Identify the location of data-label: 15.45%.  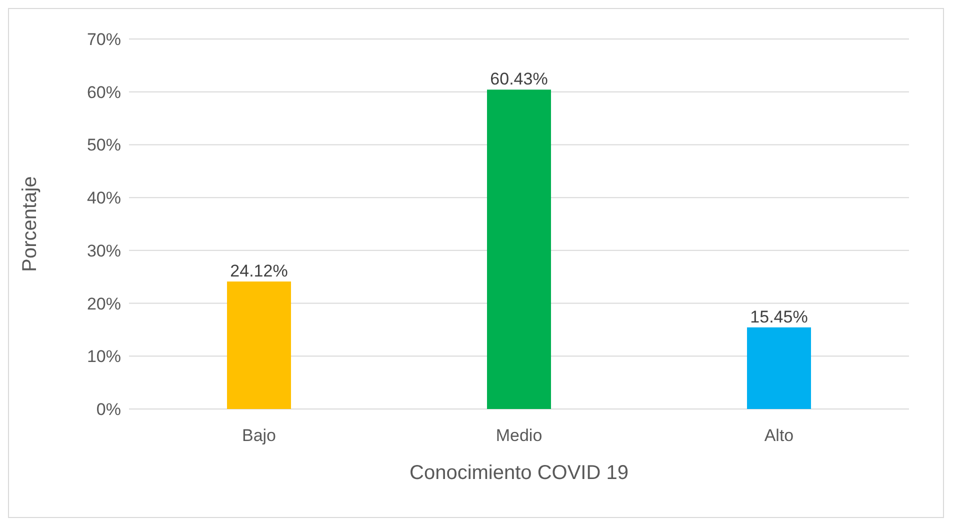
(779, 316).